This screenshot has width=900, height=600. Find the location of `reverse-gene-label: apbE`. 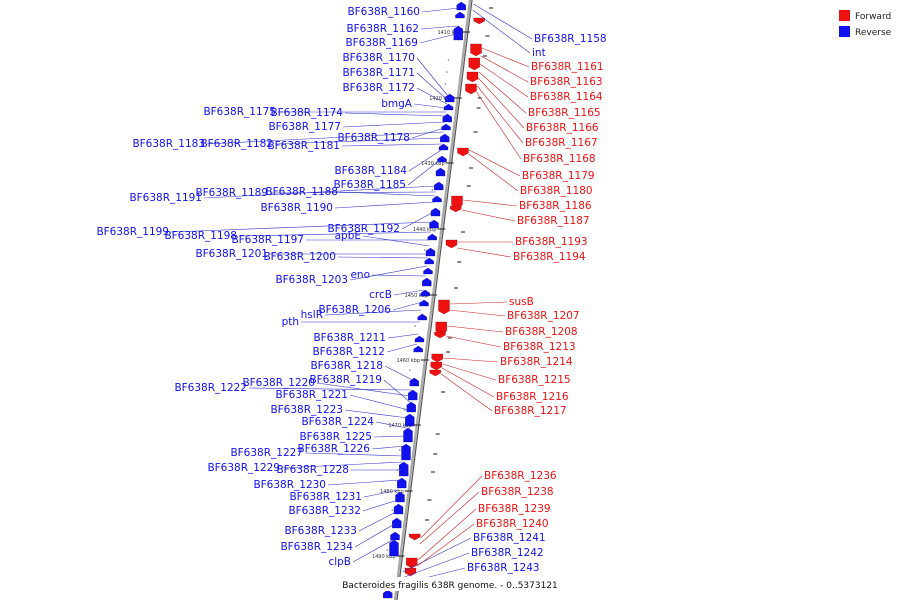

reverse-gene-label: apbE is located at coordinates (348, 236).